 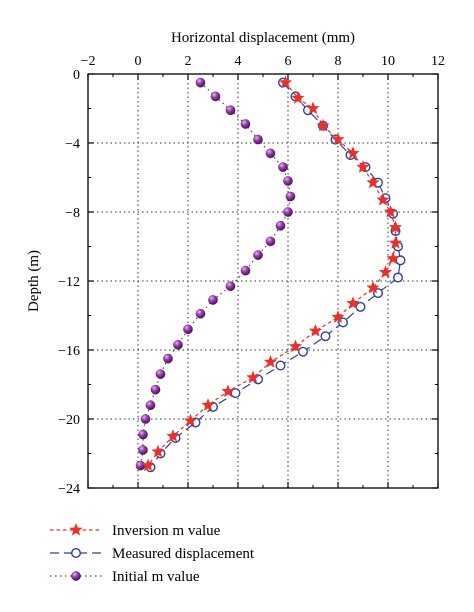 What do you see at coordinates (388, 61) in the screenshot?
I see `x-tick-label: 10` at bounding box center [388, 61].